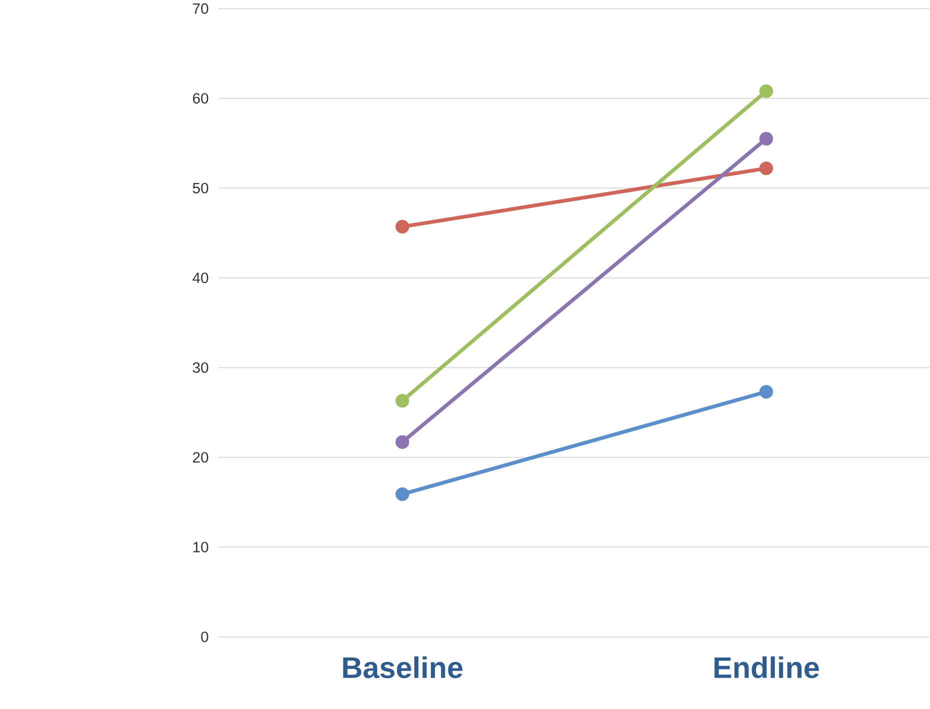 This screenshot has height=709, width=930. What do you see at coordinates (200, 368) in the screenshot?
I see `y-tick-label: 30` at bounding box center [200, 368].